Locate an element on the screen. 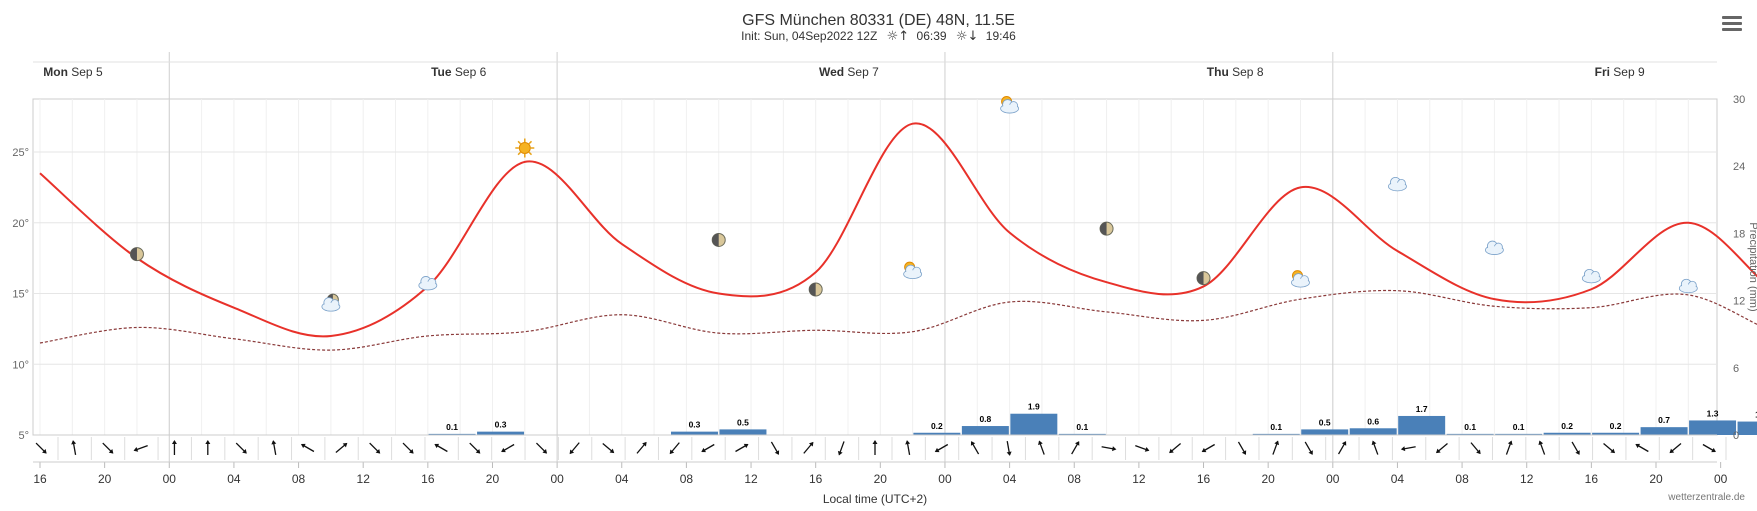 Image resolution: width=1757 pixels, height=511 pixels. sunrise-icon: ☼↑ is located at coordinates (898, 36).